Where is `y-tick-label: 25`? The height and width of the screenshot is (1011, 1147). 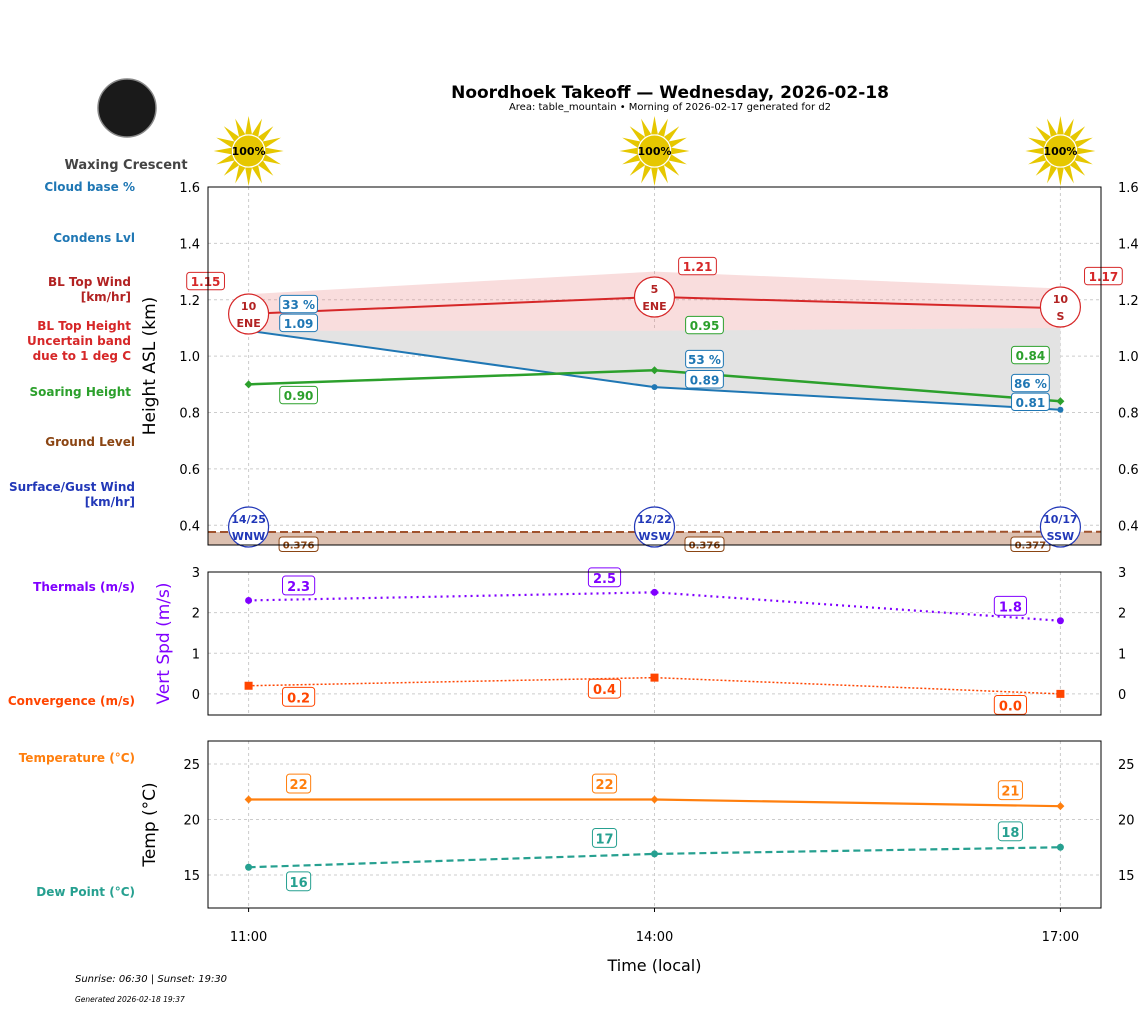 y-tick-label: 25 is located at coordinates (191, 765).